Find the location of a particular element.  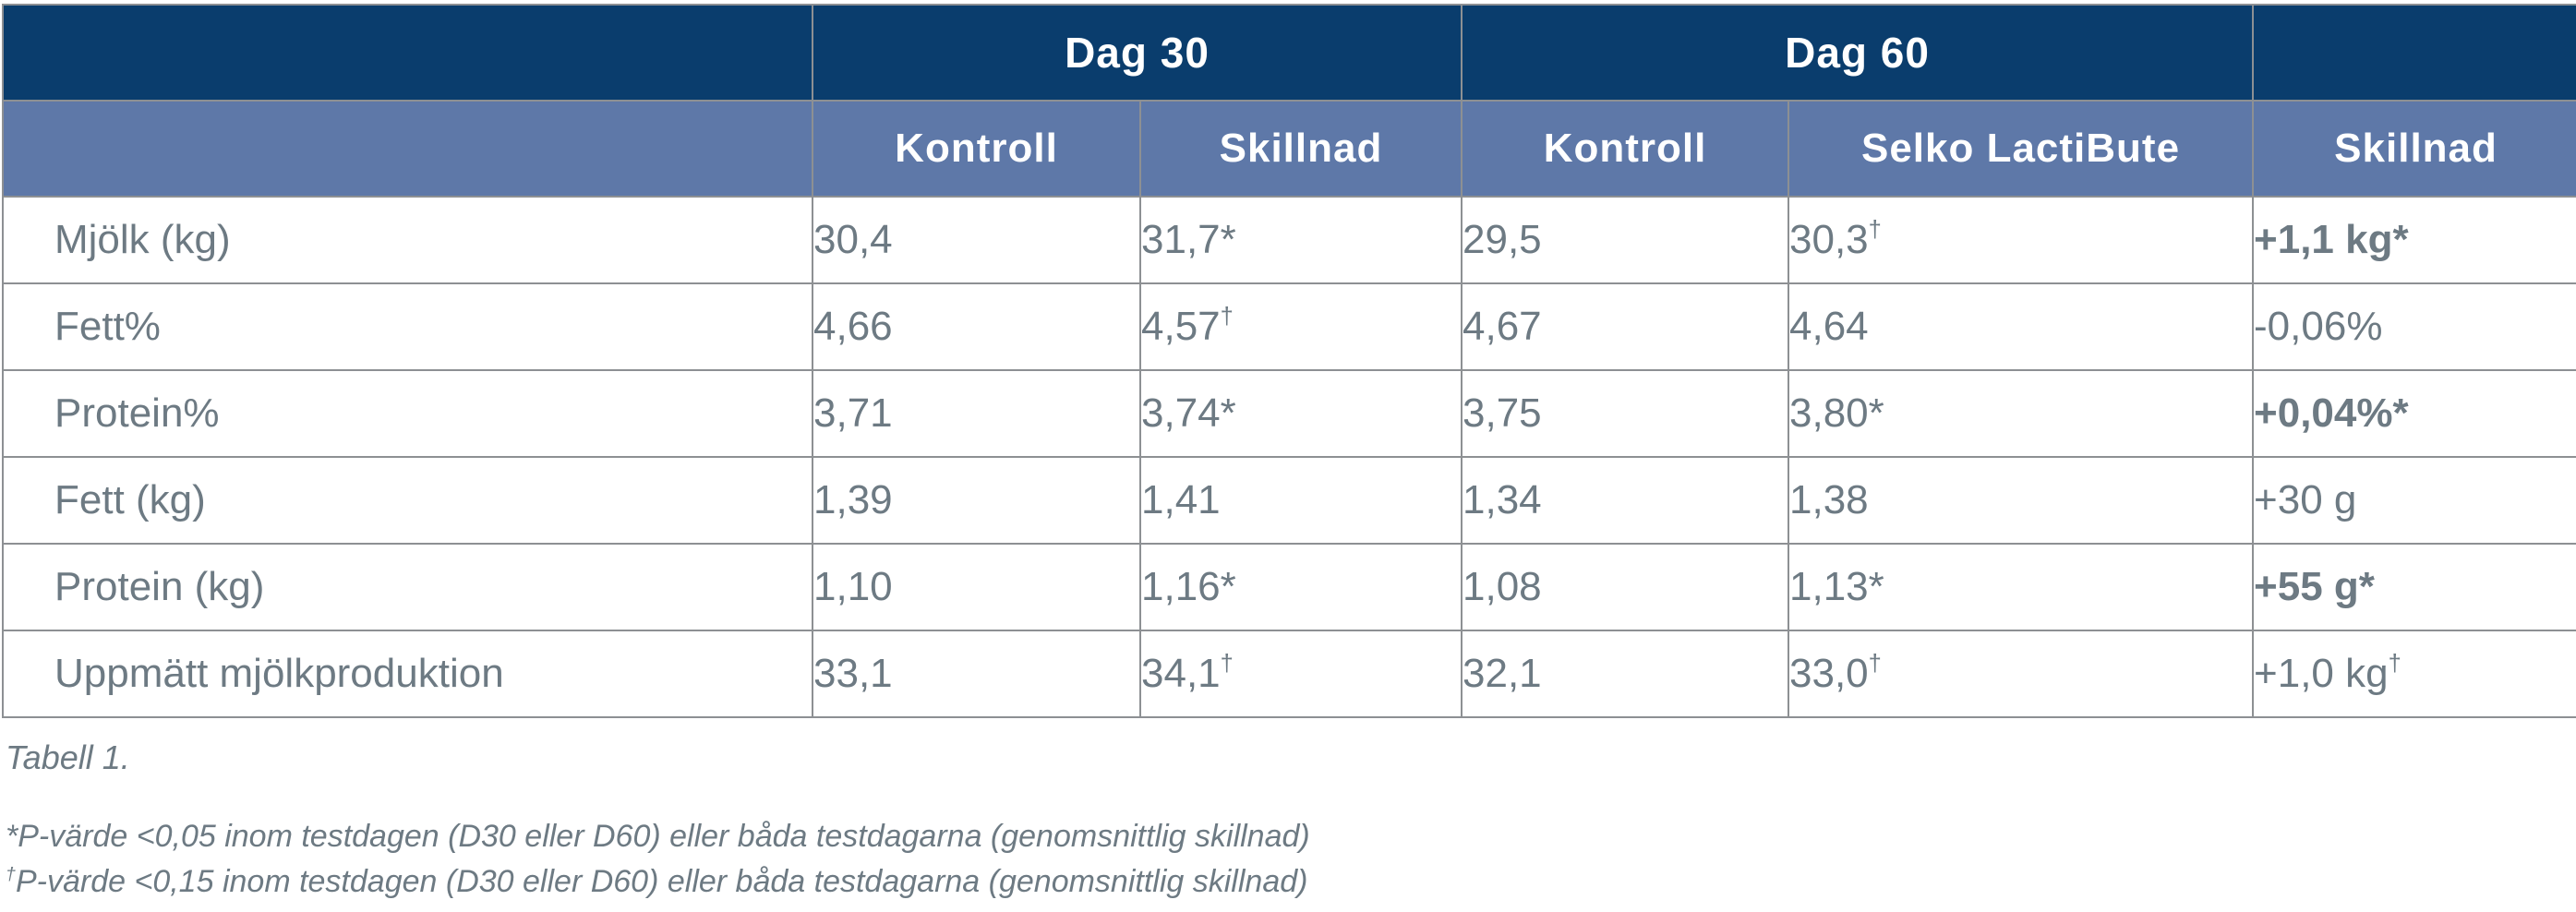

table-row: Fett% 4,66 4,57† 4,67 4,64 -0,06% is located at coordinates (1289, 326).